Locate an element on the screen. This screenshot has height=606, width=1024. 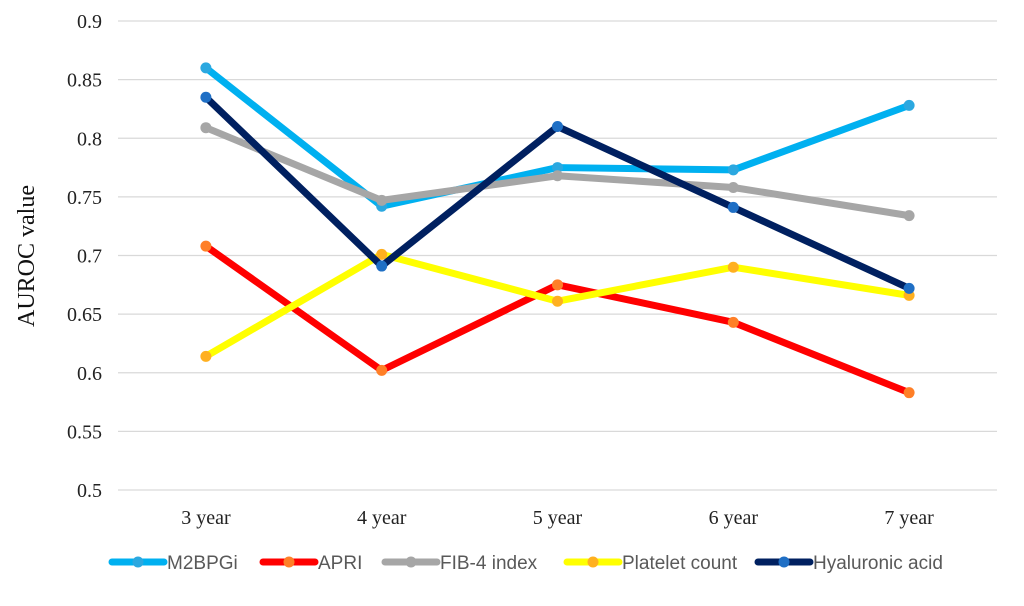
series-fib-4-index is located at coordinates (557, 172).